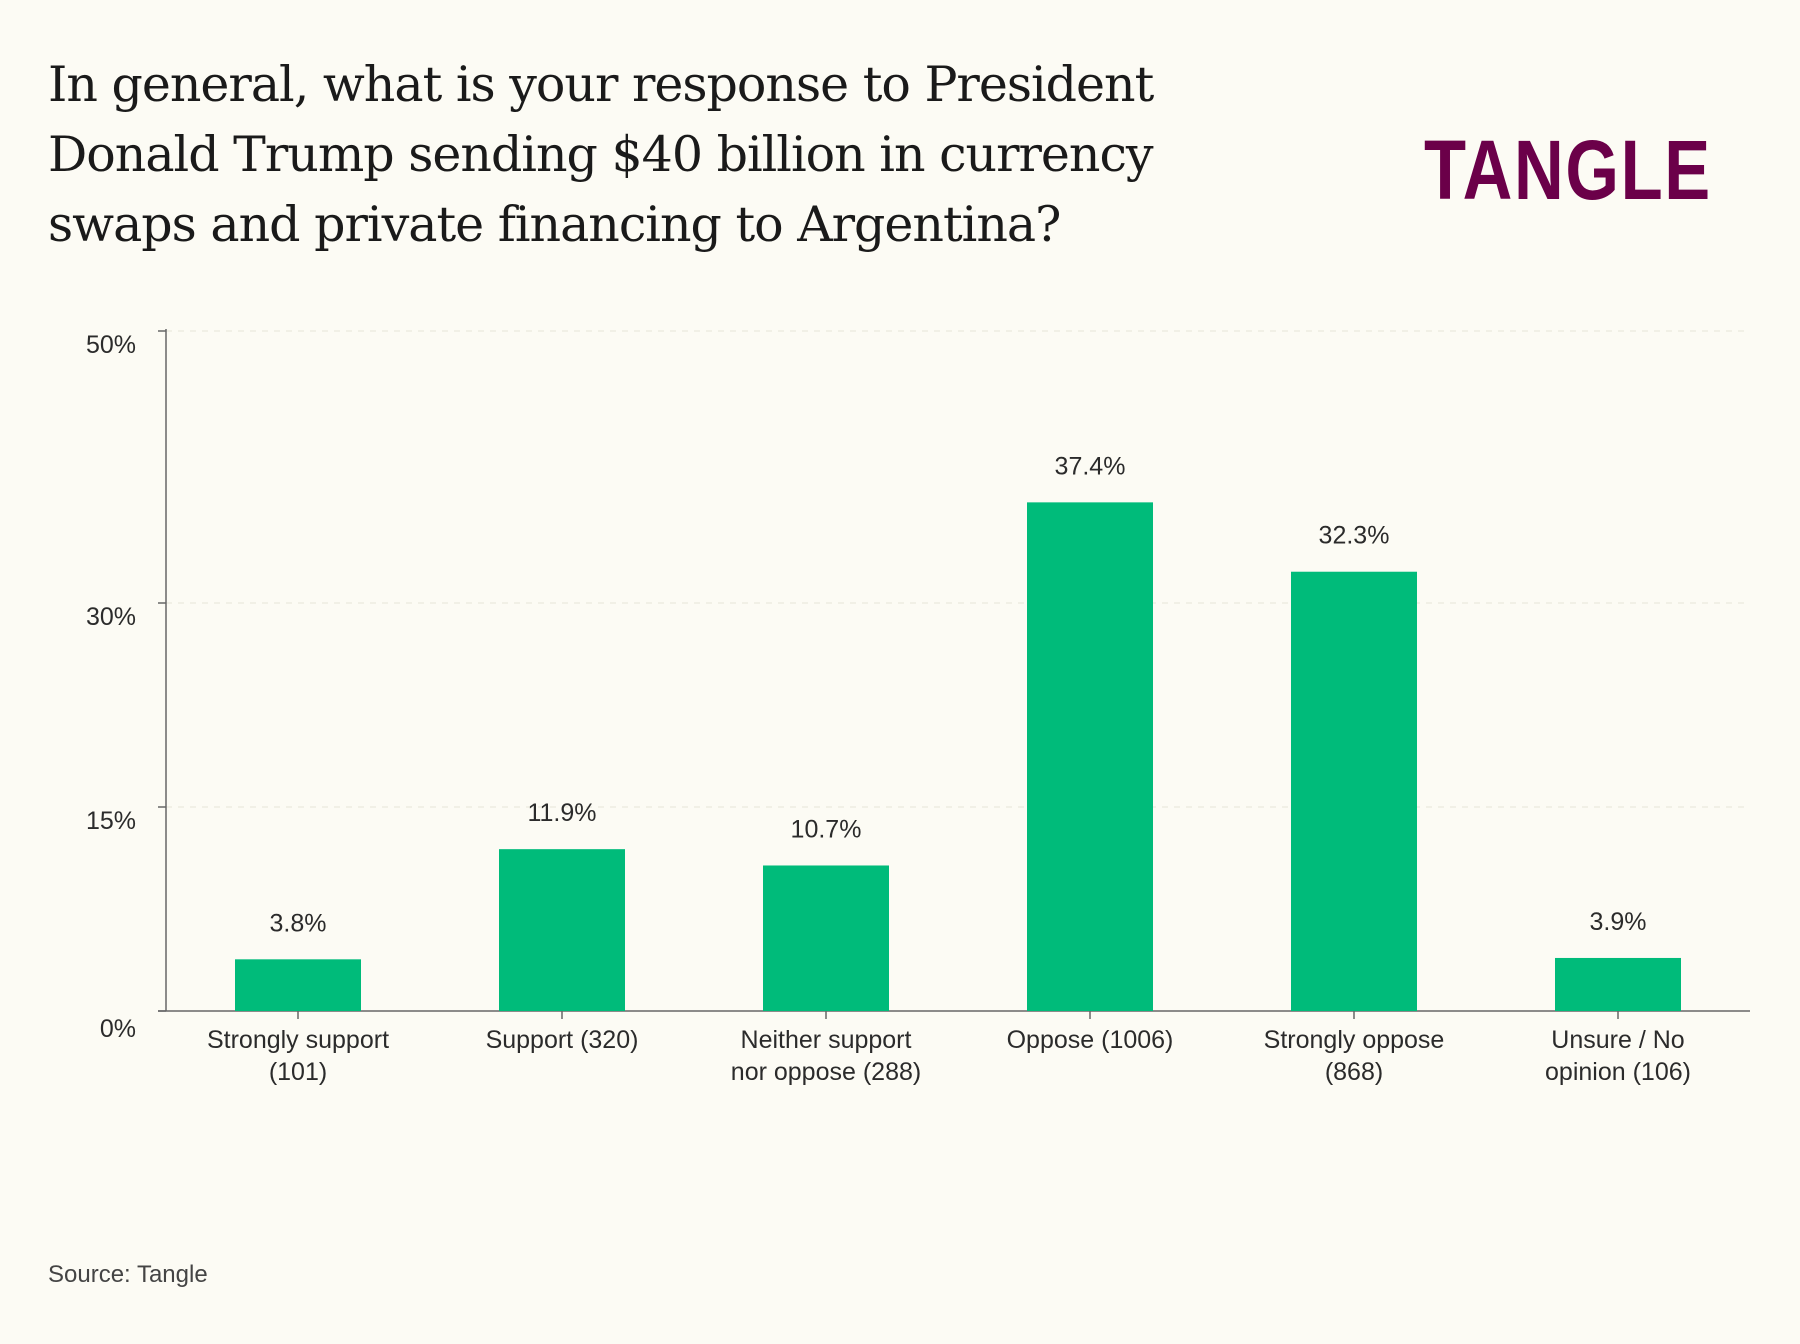 The height and width of the screenshot is (1344, 1800). I want to click on data-label: 3.9%, so click(1618, 922).